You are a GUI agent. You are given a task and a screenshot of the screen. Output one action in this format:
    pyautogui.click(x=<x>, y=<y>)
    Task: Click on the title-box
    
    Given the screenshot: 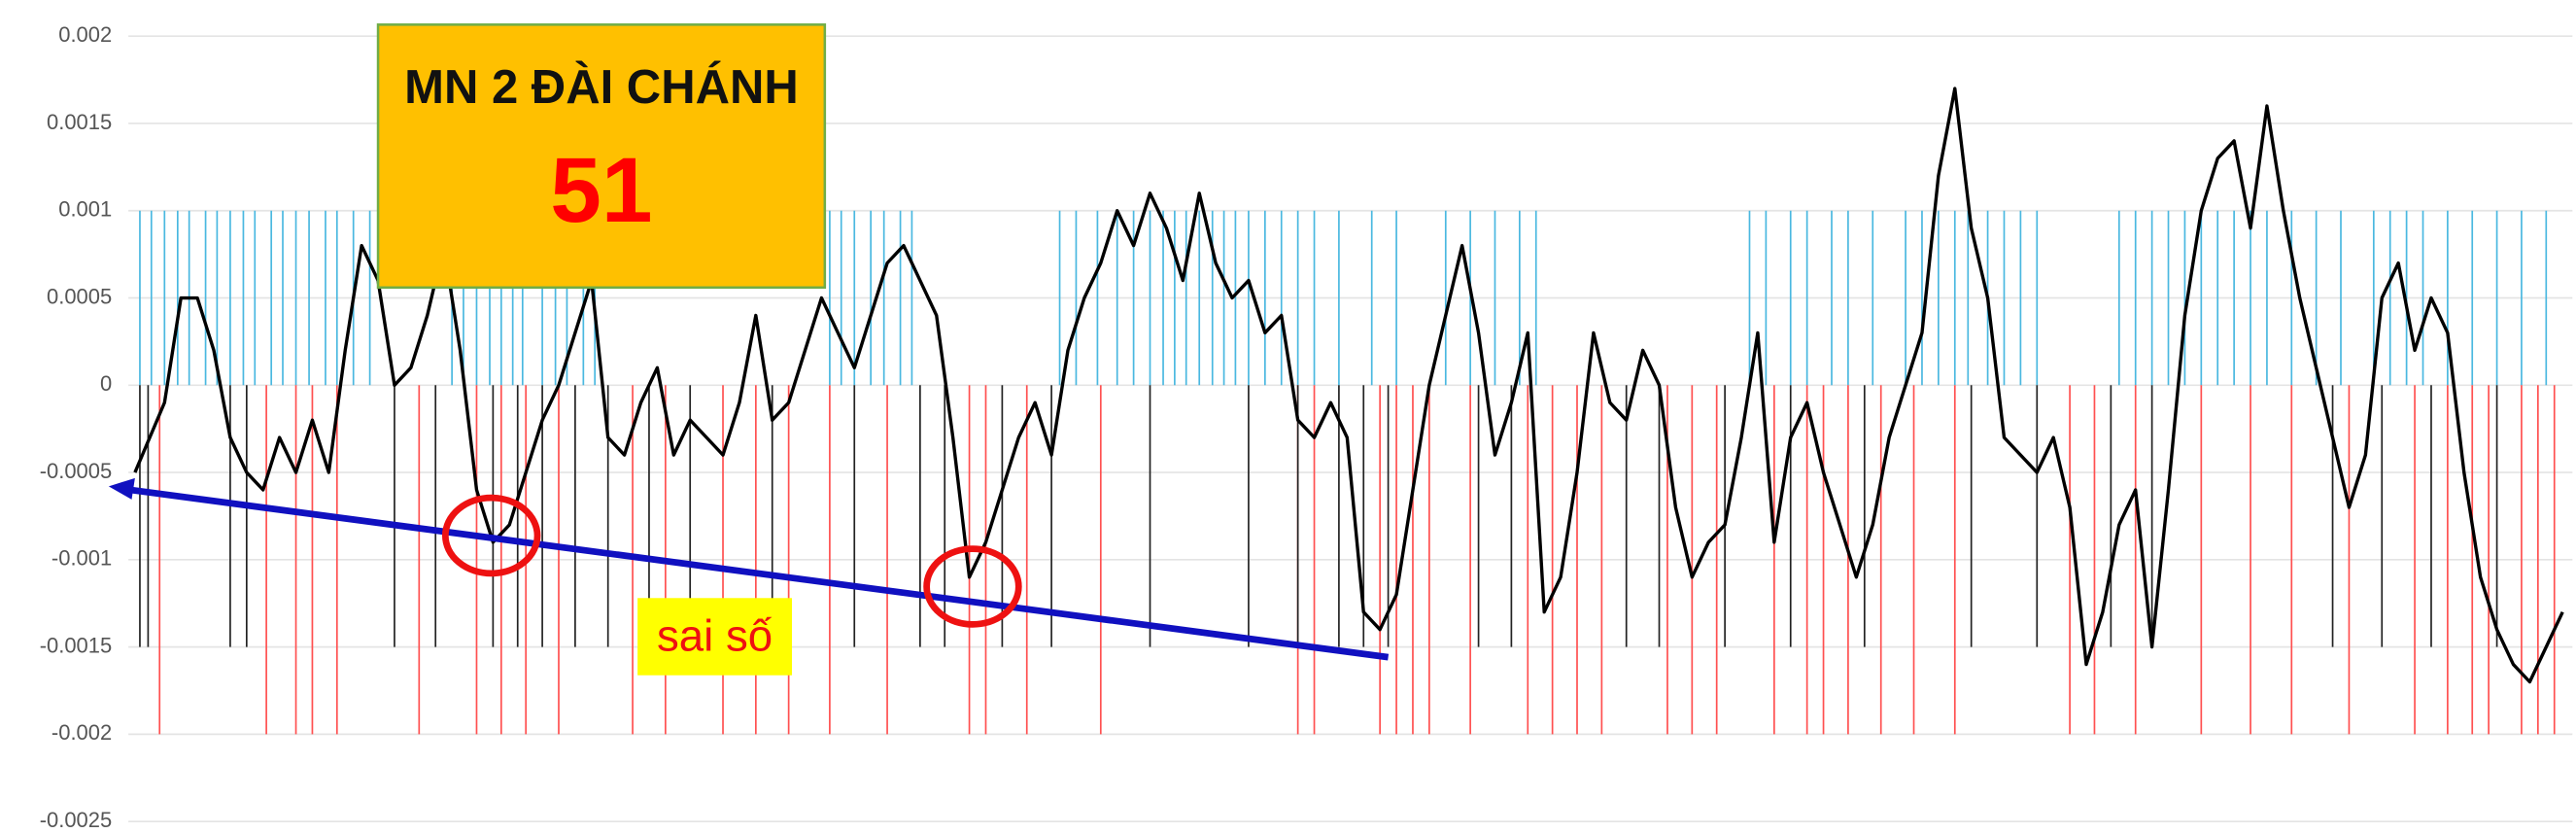 What is the action you would take?
    pyautogui.click(x=601, y=156)
    